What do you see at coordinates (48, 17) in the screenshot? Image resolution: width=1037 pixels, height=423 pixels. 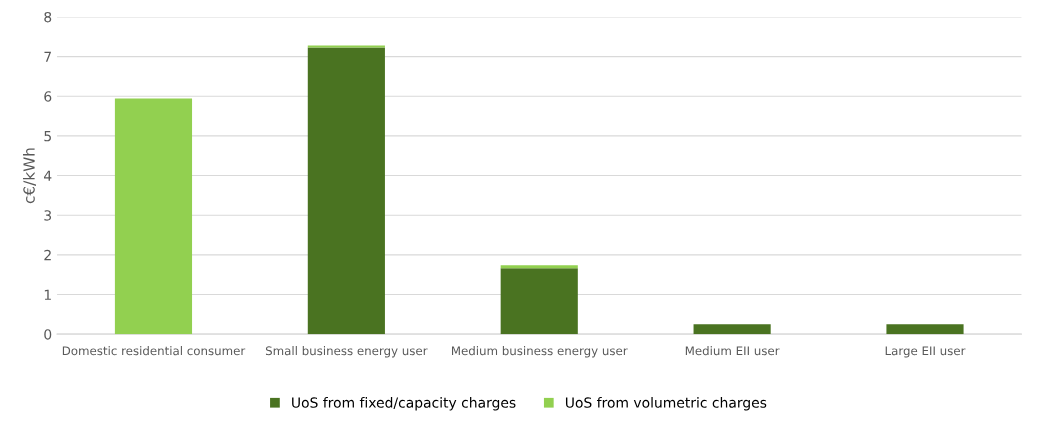 I see `y-tick-label: 8` at bounding box center [48, 17].